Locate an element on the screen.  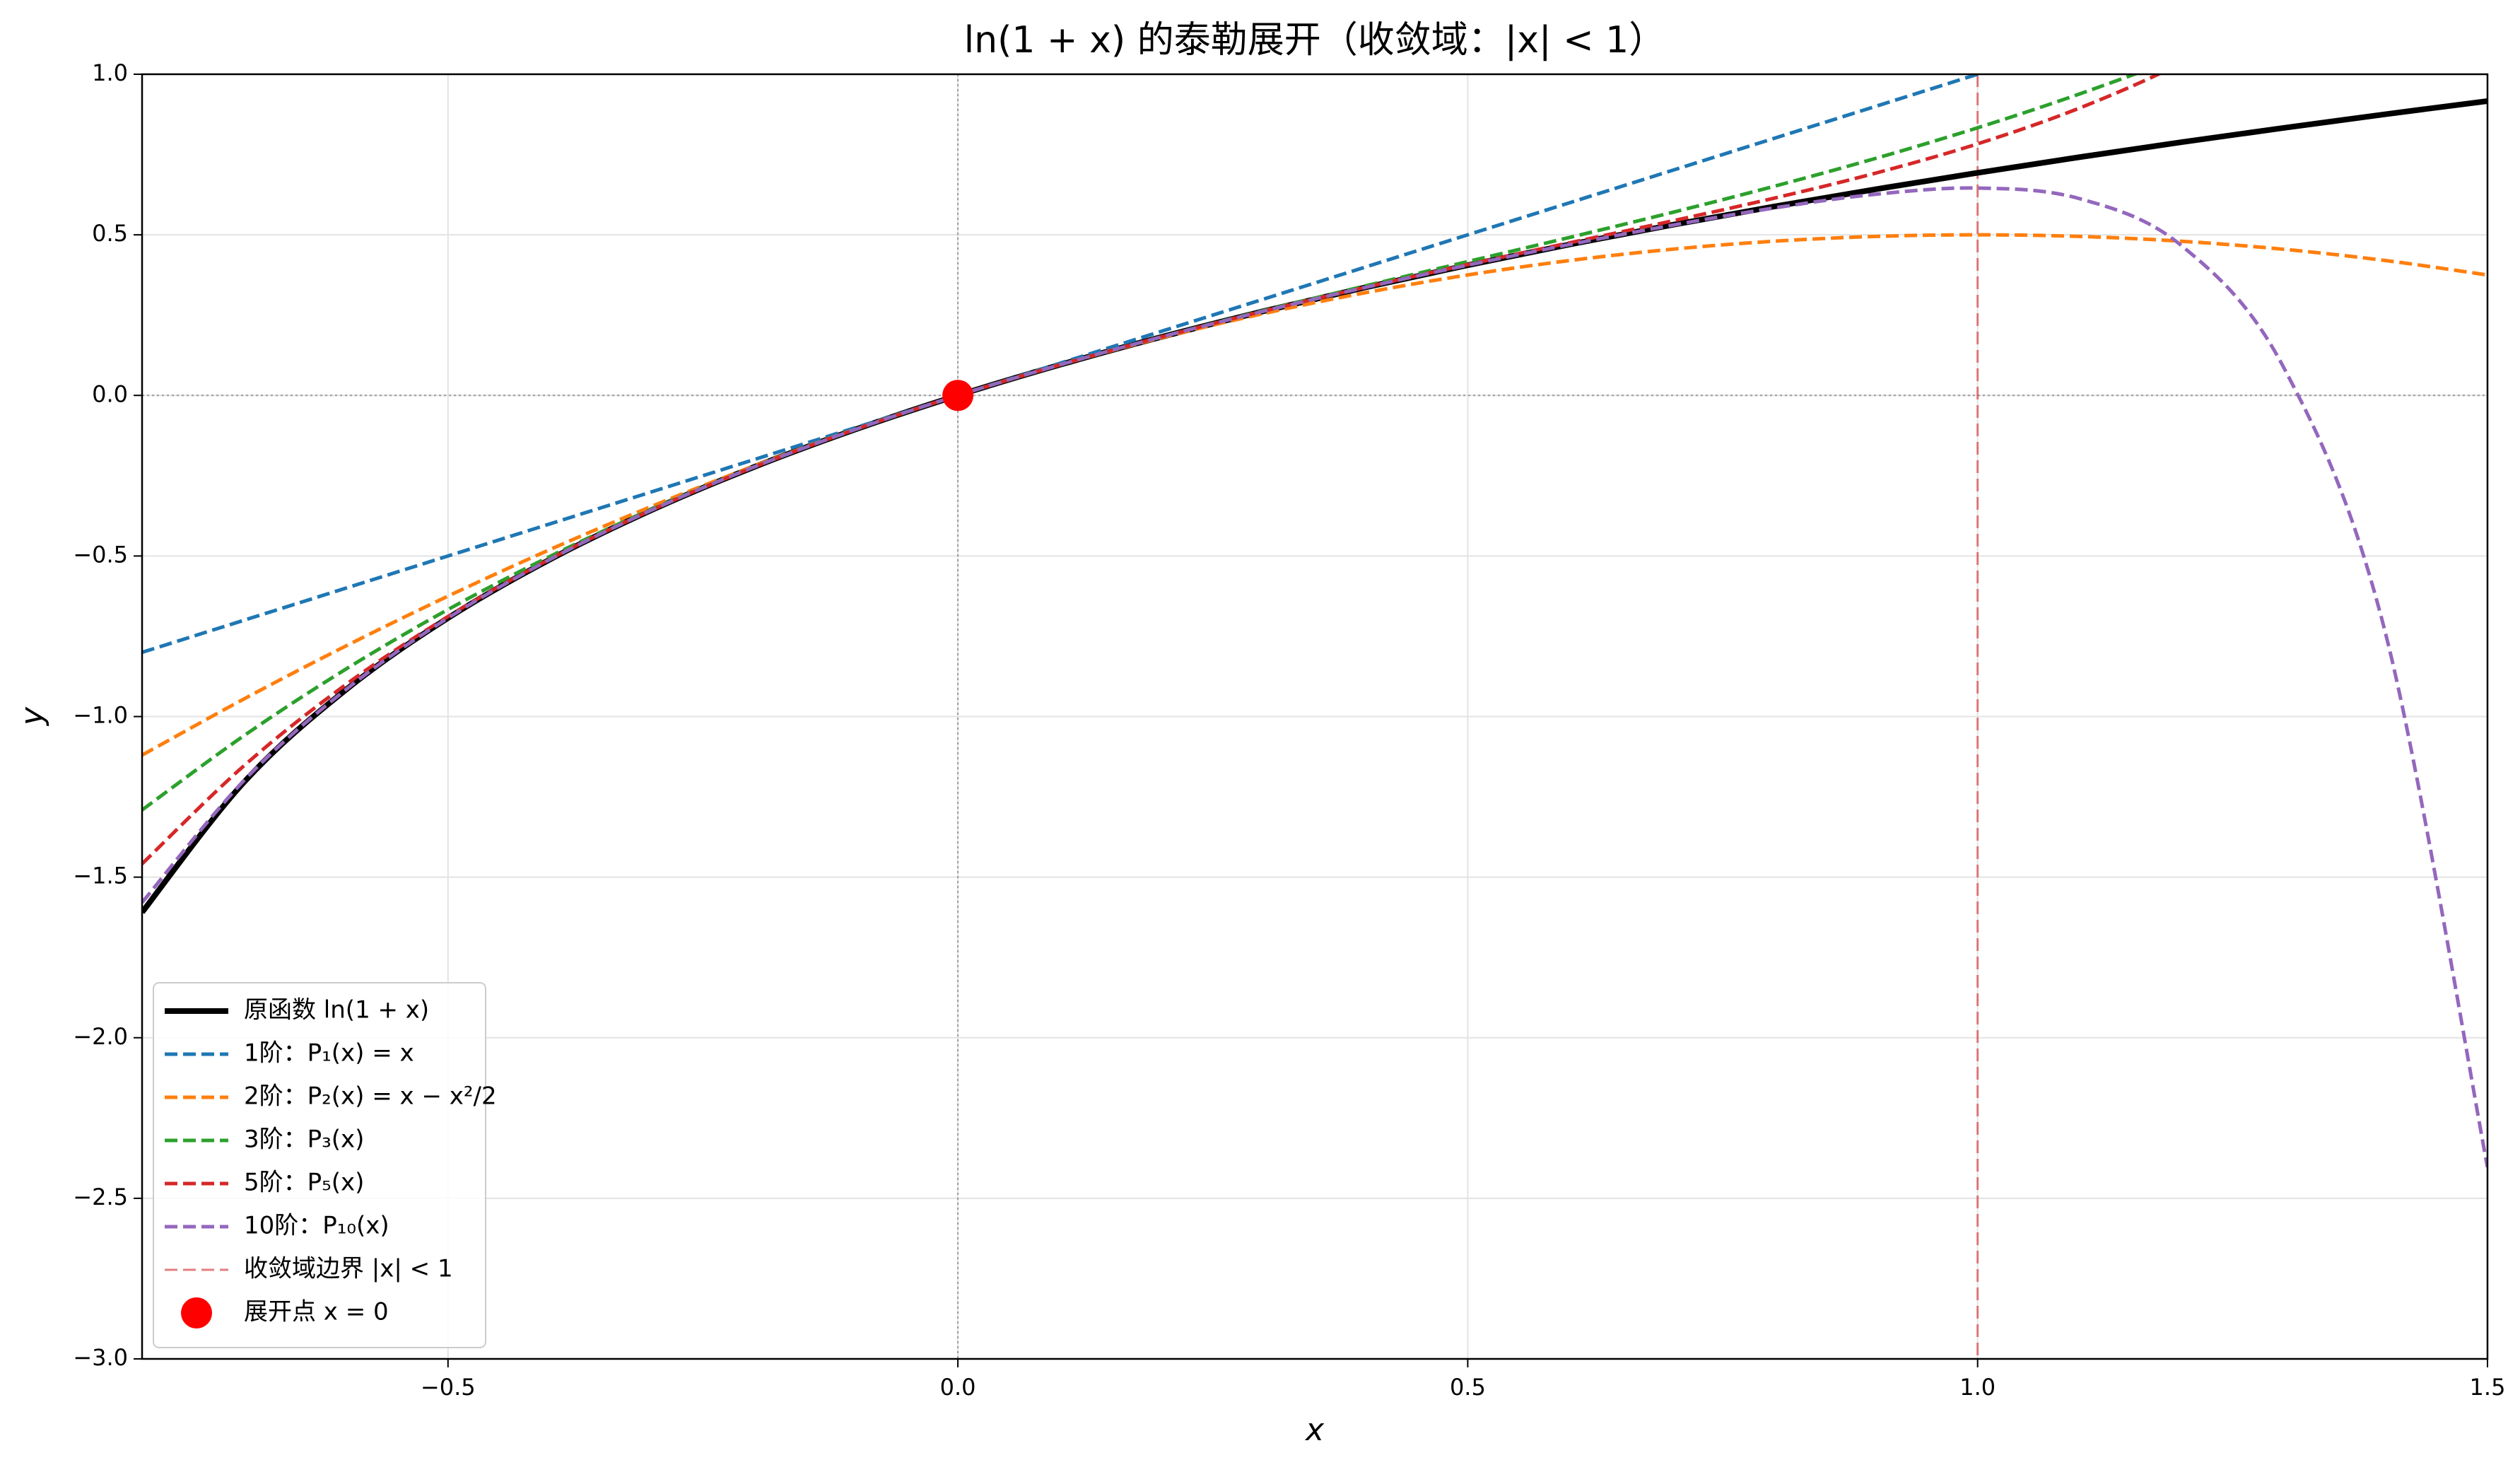
expansion-point is located at coordinates (958, 396).